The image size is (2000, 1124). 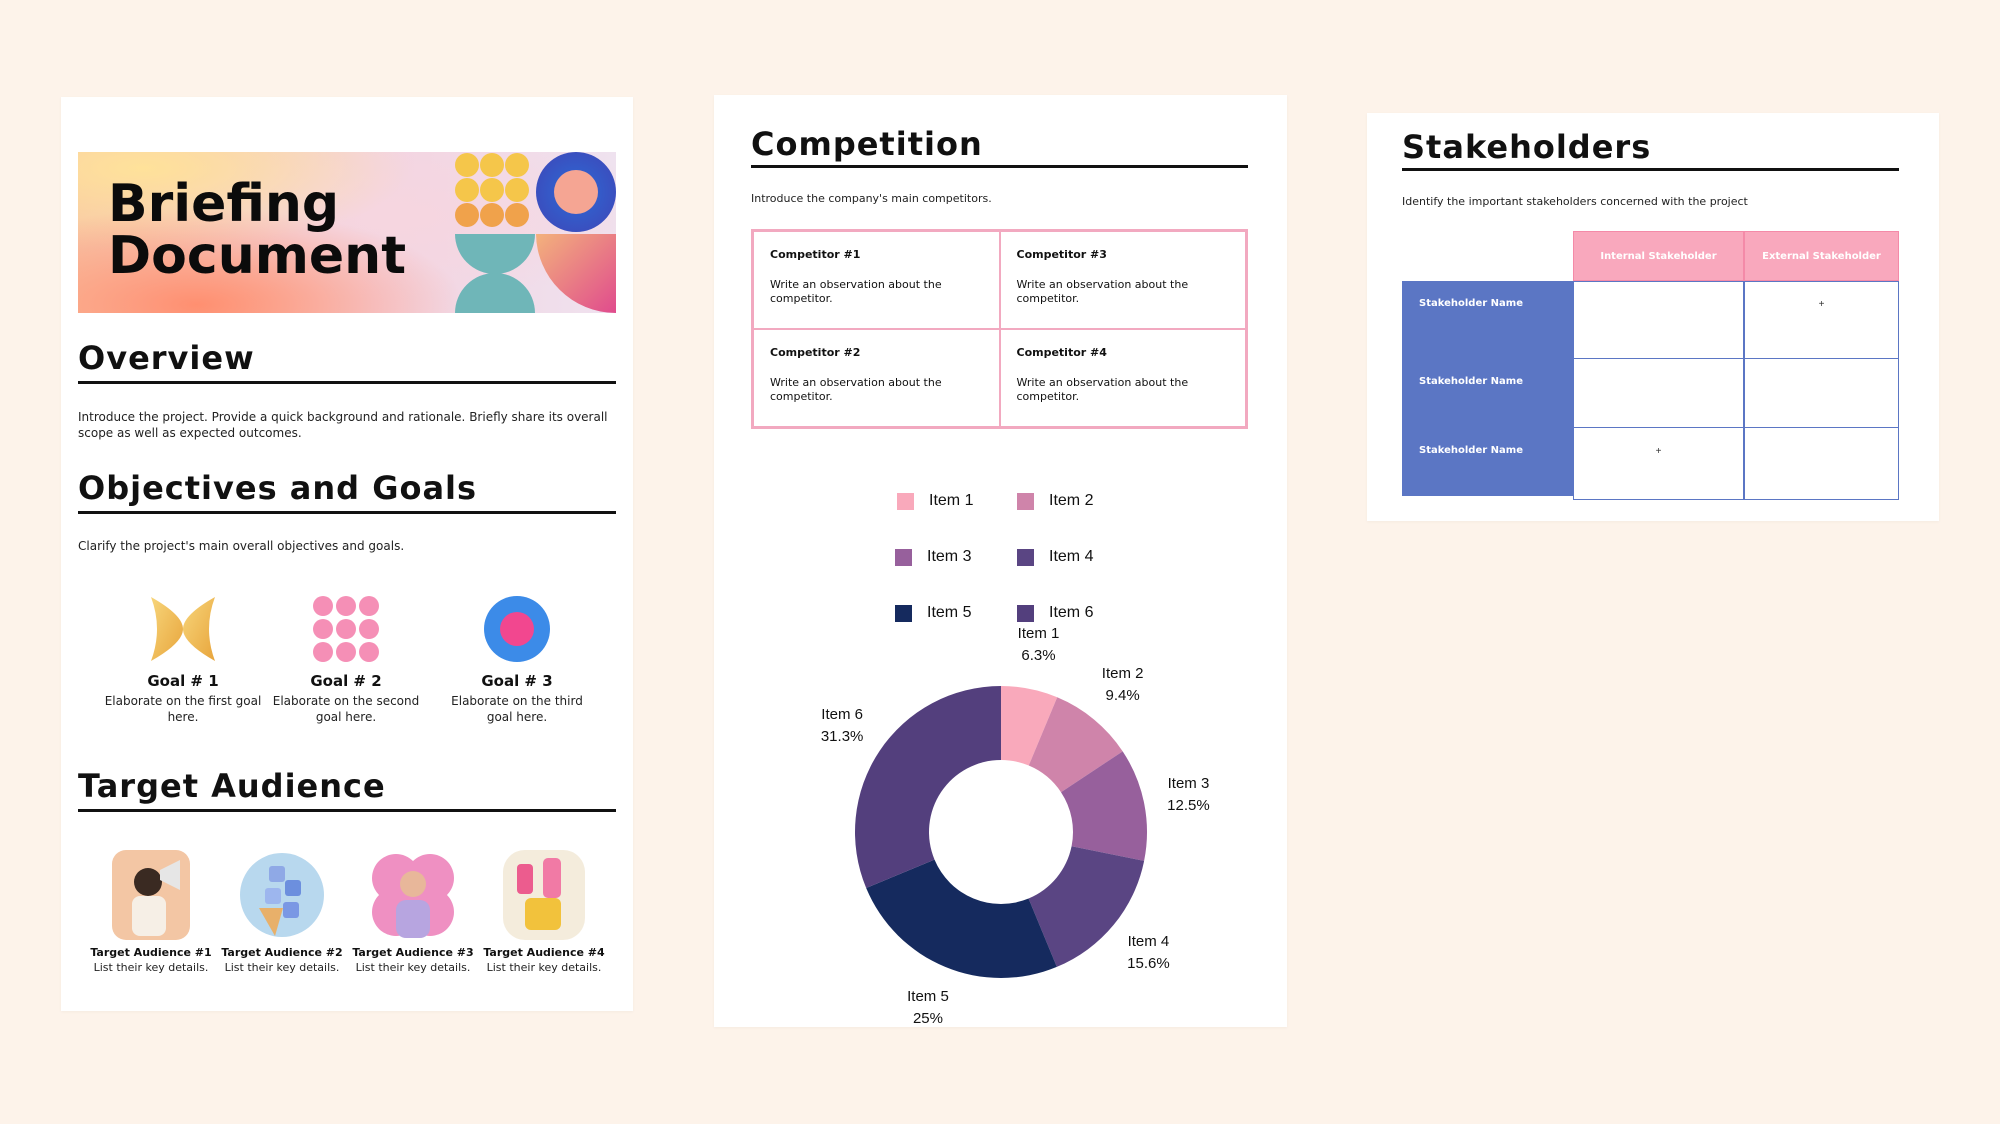 What do you see at coordinates (999, 166) in the screenshot?
I see `competition-rule` at bounding box center [999, 166].